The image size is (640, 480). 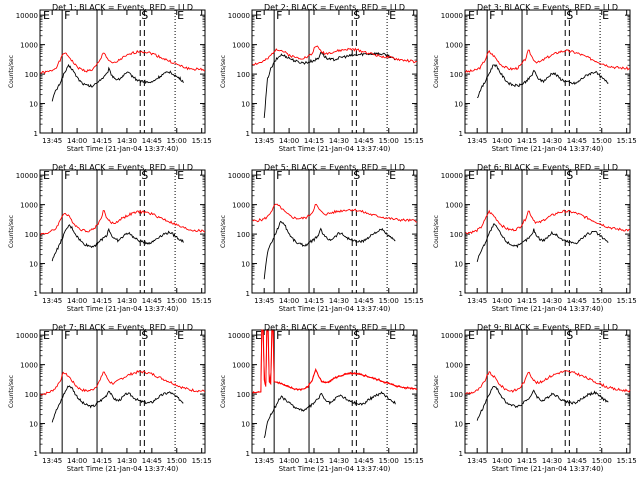 I want to click on panel-title: Det 3: BLACK = Events, RED = LLD, so click(x=547, y=7).